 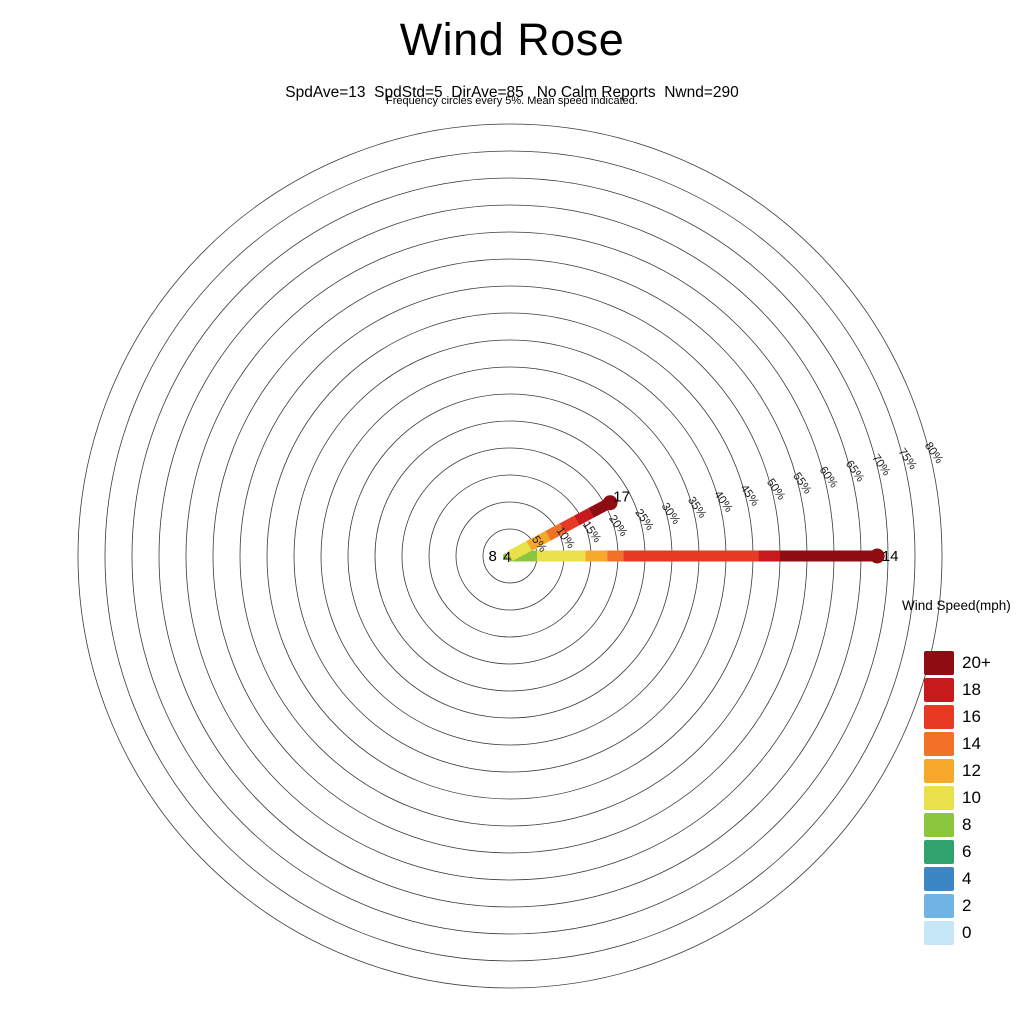 What do you see at coordinates (880, 465) in the screenshot?
I see `ring-label: 70%` at bounding box center [880, 465].